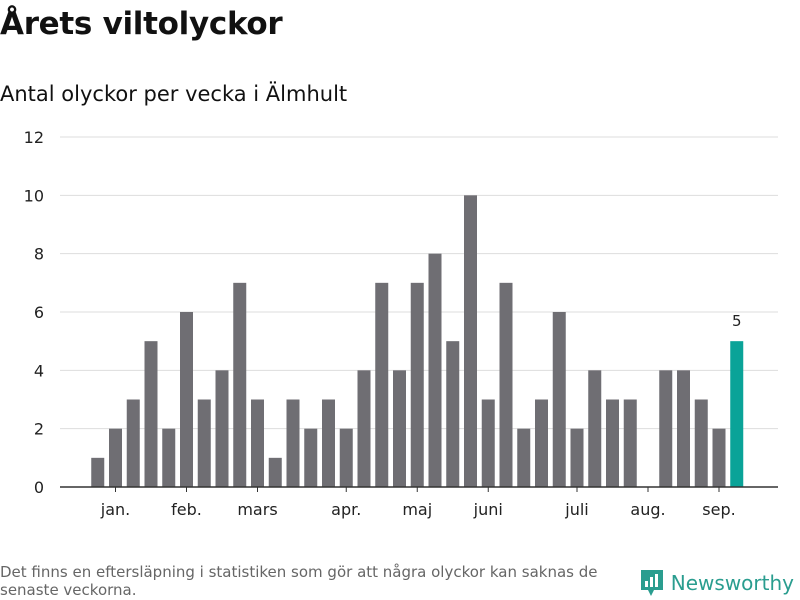  I want to click on y-tick-label: 12, so click(34, 137).